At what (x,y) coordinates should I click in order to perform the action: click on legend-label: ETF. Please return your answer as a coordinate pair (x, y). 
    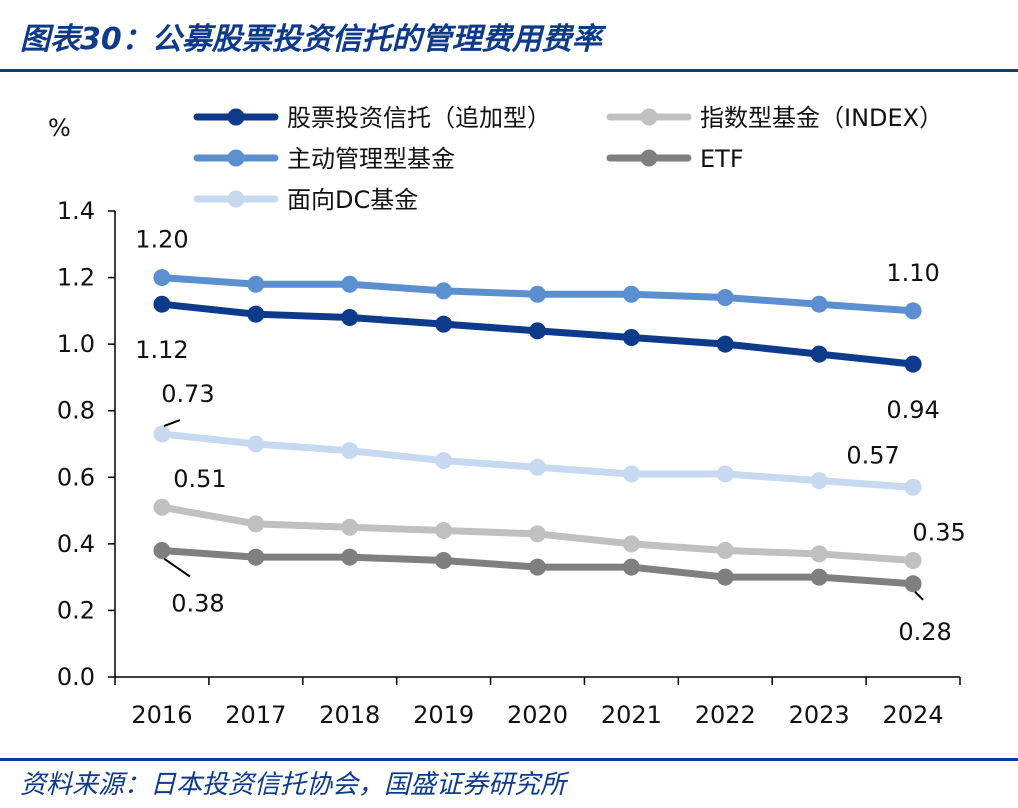
    Looking at the image, I should click on (722, 159).